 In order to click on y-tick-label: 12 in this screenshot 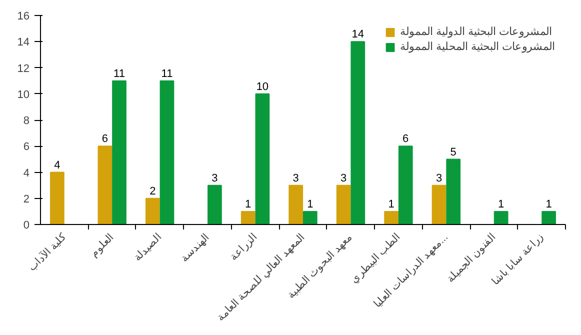, I will do `click(23, 68)`.